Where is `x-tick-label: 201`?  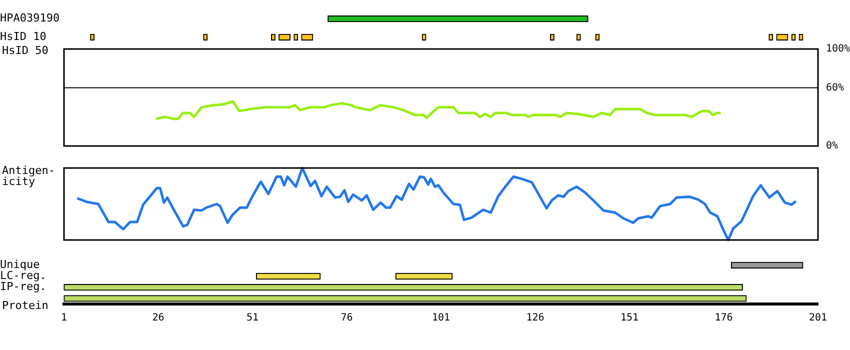 x-tick-label: 201 is located at coordinates (818, 318).